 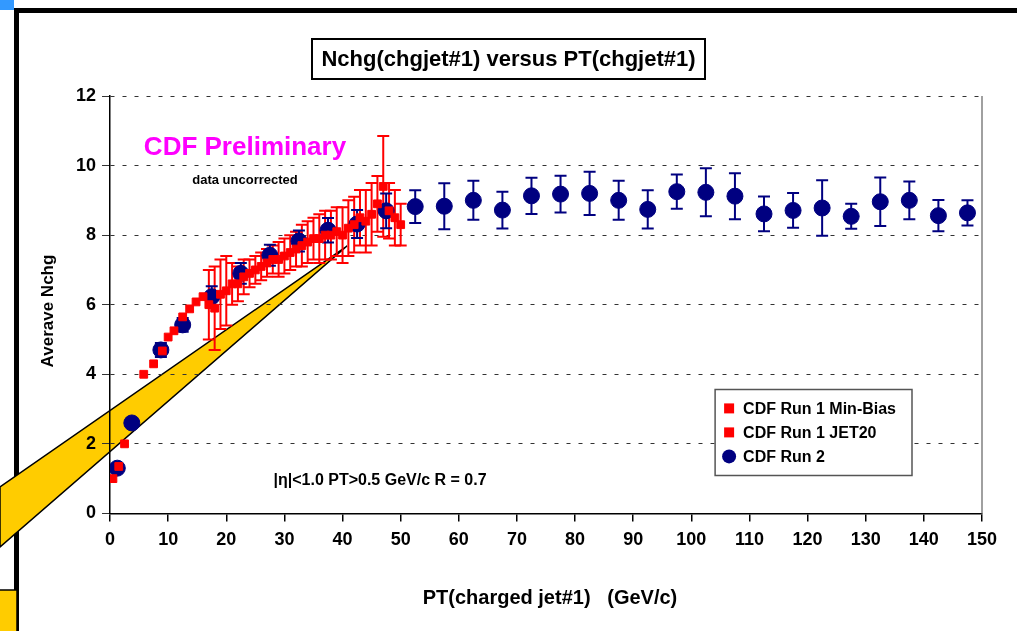 I want to click on x-tick-label: 60, so click(x=458, y=539).